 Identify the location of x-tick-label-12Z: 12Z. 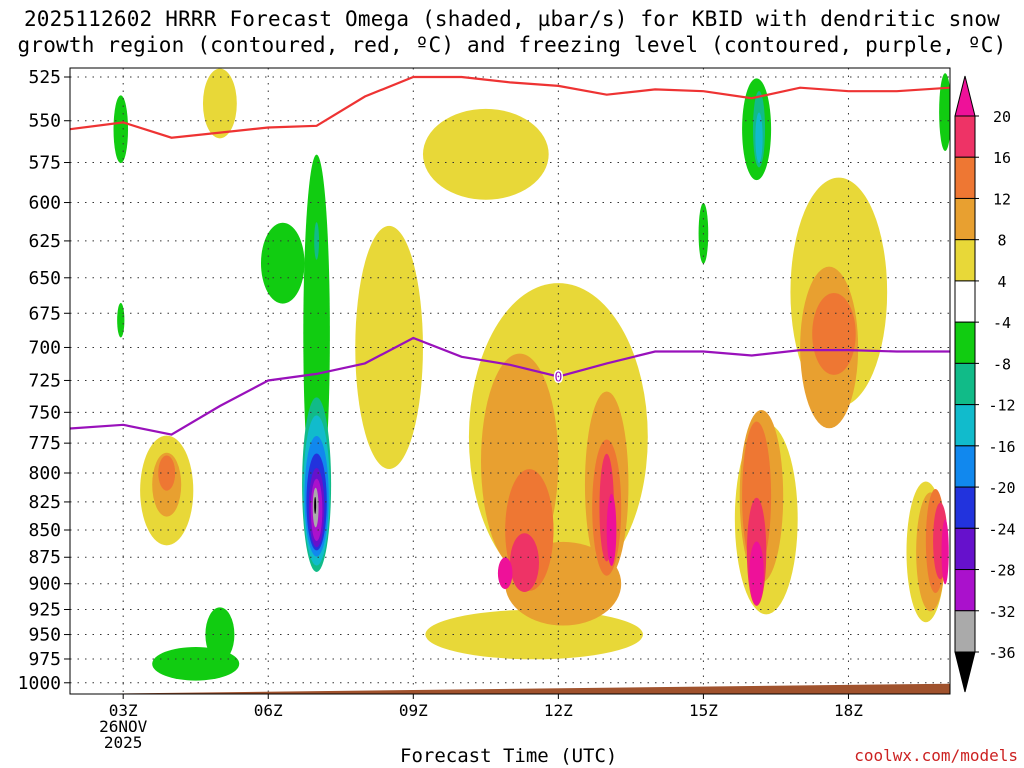
(558, 710).